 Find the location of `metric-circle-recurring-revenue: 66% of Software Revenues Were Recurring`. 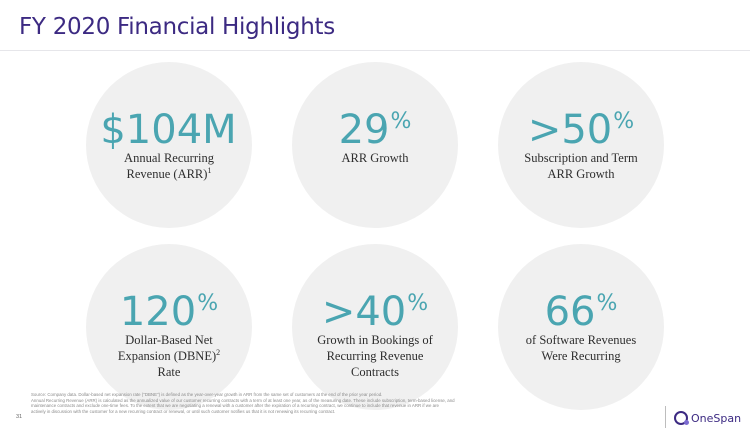

metric-circle-recurring-revenue: 66% of Software Revenues Were Recurring is located at coordinates (581, 327).